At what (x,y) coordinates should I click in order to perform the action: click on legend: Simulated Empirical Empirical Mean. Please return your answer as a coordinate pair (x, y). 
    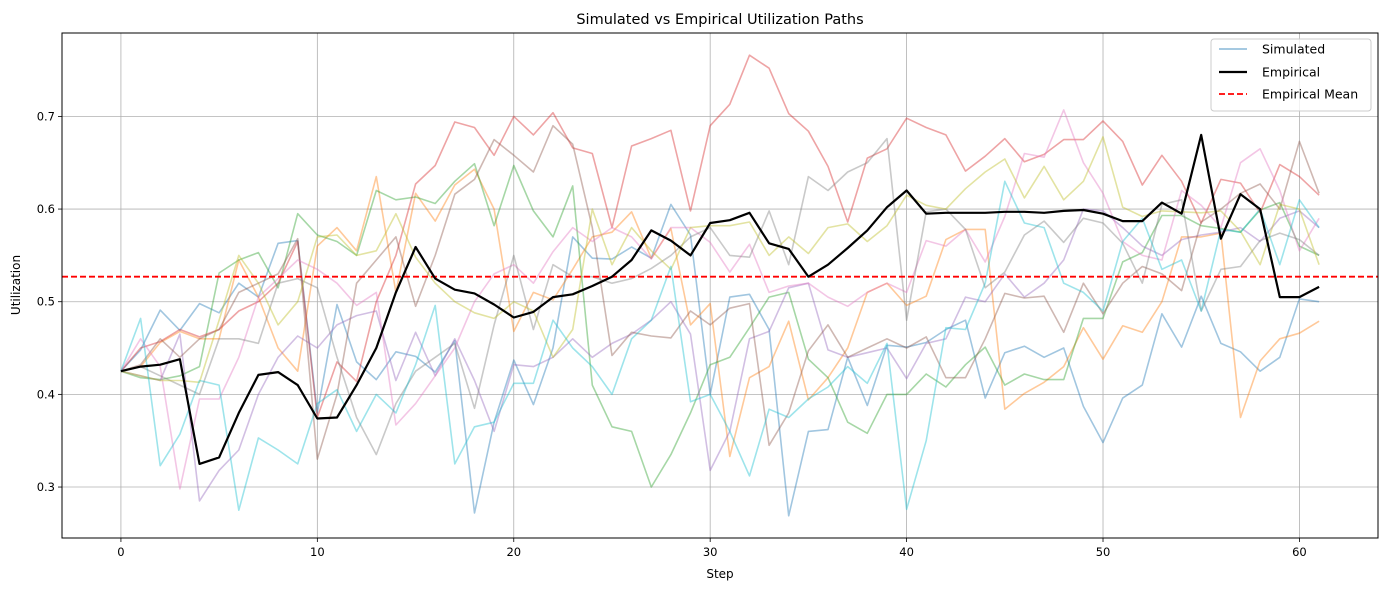
    Looking at the image, I should click on (1291, 75).